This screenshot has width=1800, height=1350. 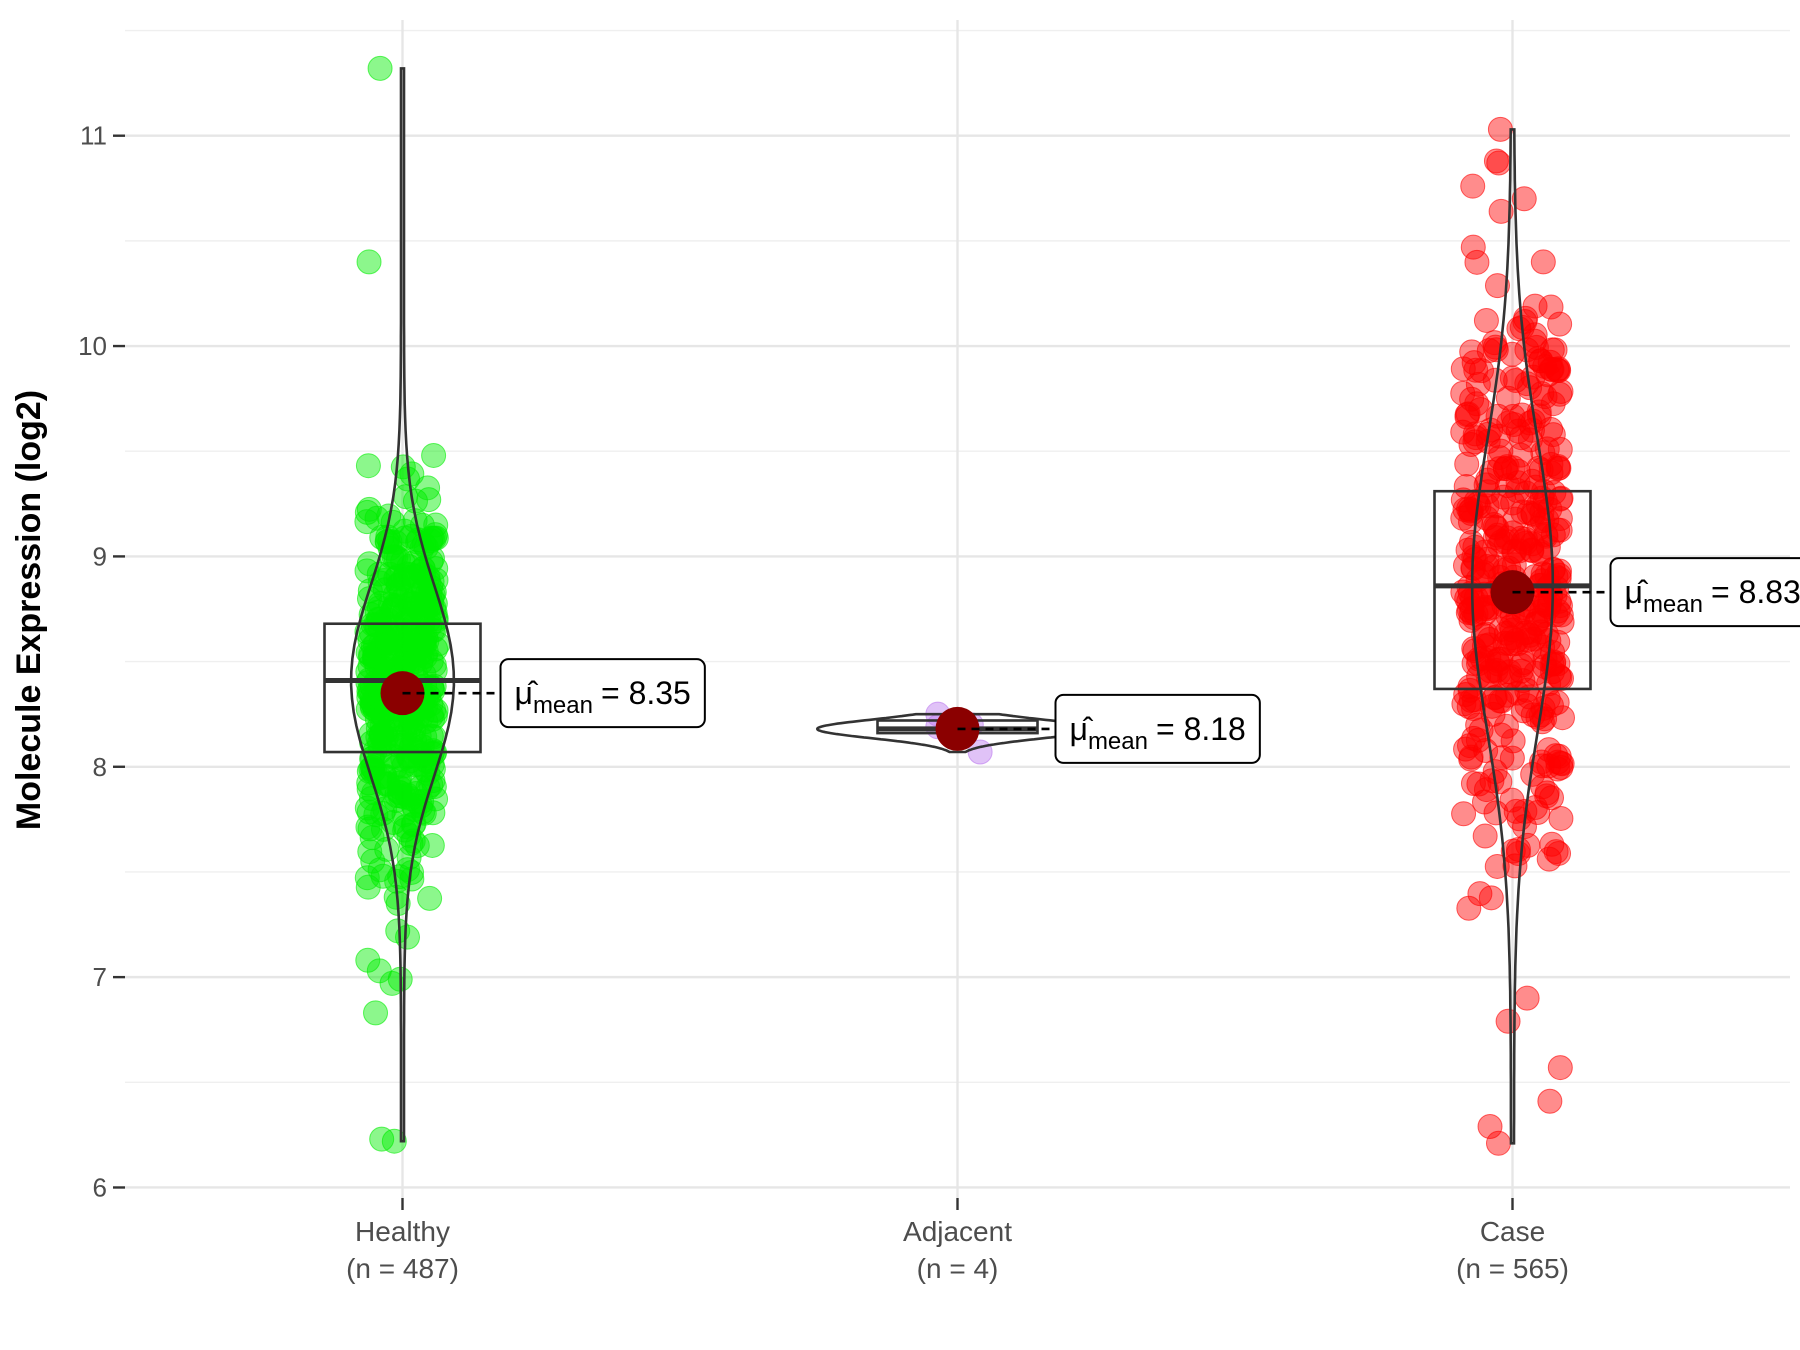 I want to click on mean-value: = 8.35, so click(x=646, y=693).